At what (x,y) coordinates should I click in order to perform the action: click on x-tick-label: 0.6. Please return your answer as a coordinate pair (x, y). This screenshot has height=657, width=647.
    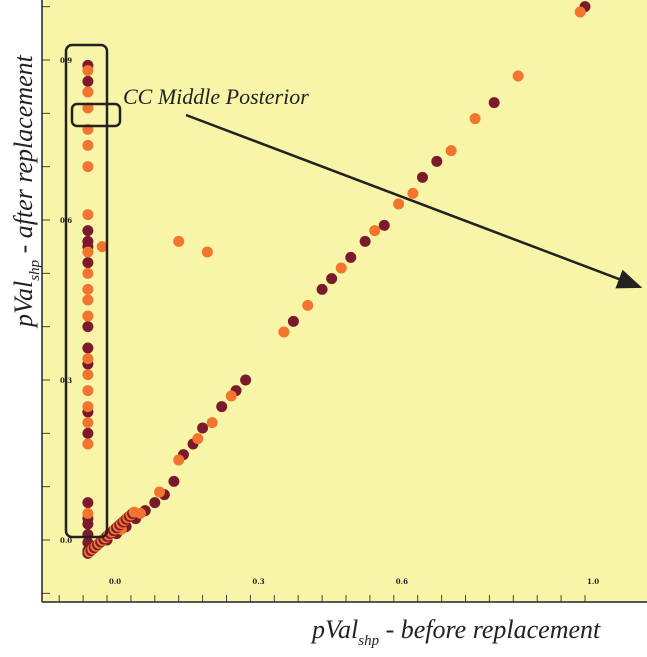
    Looking at the image, I should click on (402, 581).